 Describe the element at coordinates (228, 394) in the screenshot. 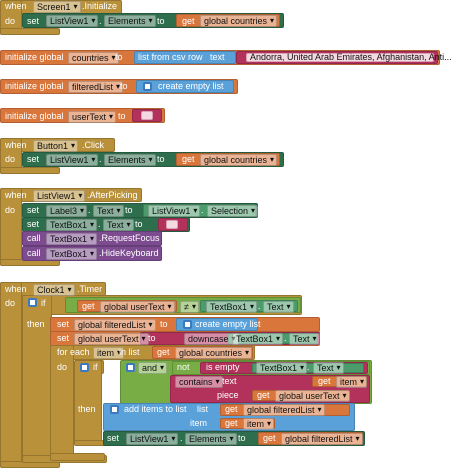

I see `block-label: piece` at that location.